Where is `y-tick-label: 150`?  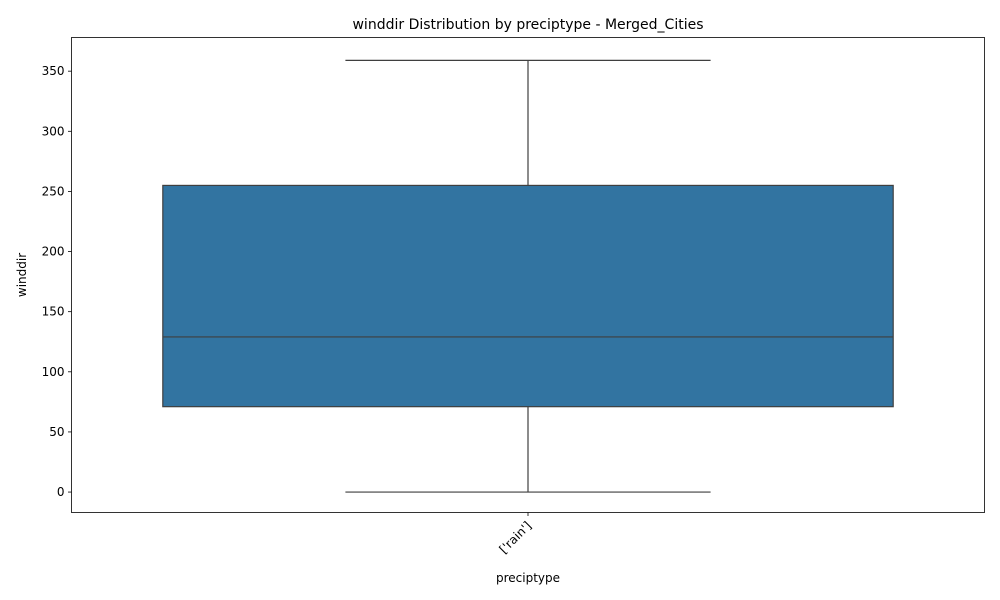 y-tick-label: 150 is located at coordinates (53, 312).